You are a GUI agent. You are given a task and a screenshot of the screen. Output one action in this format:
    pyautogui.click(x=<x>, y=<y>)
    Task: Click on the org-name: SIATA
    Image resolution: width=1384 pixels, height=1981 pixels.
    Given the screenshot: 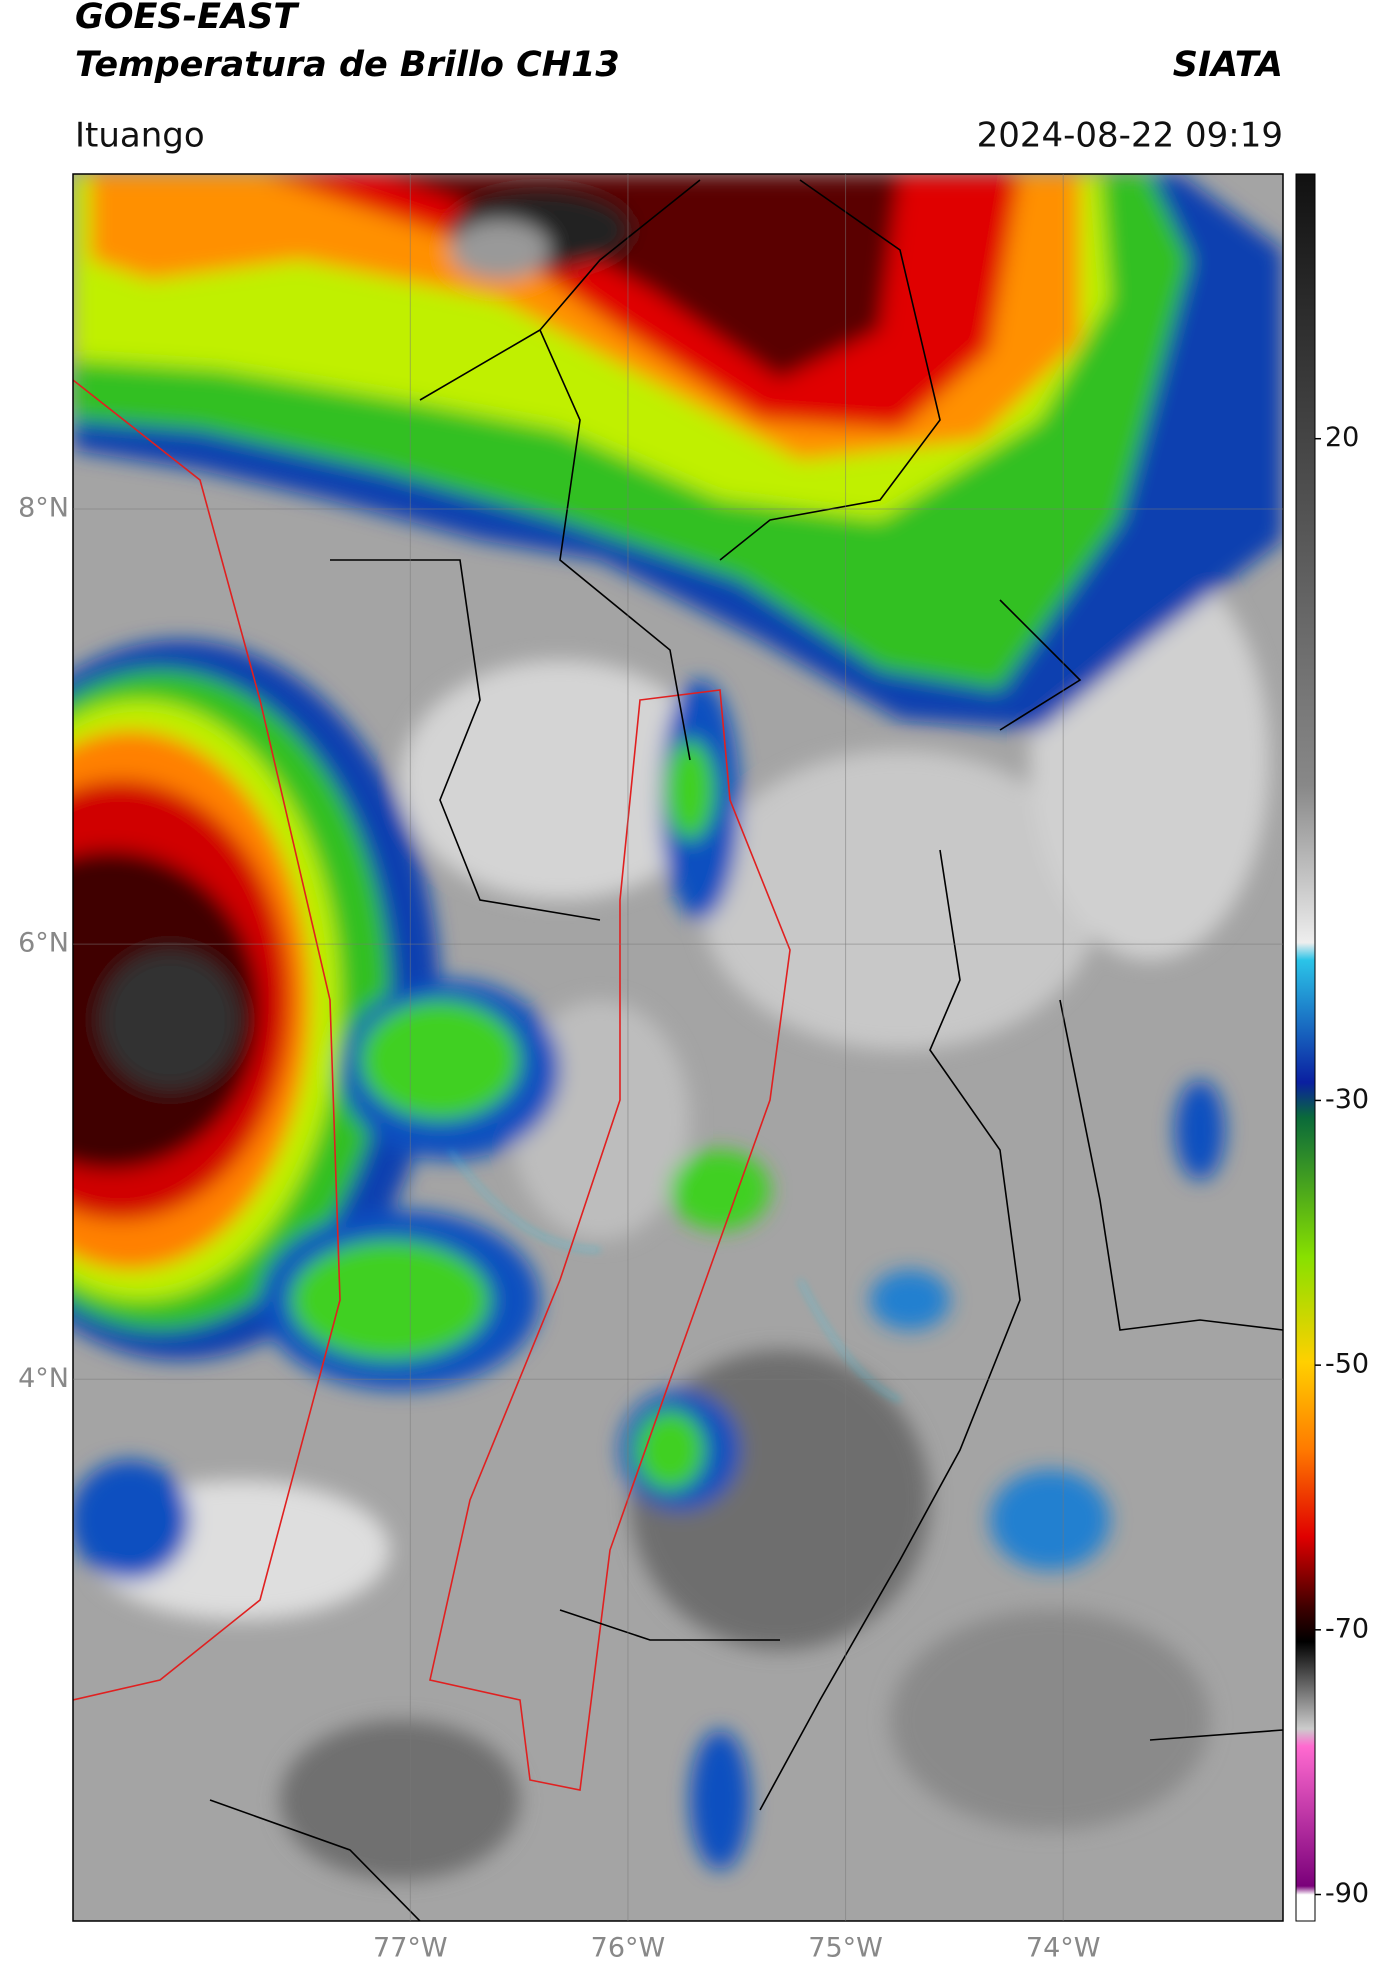 What is the action you would take?
    pyautogui.click(x=1228, y=65)
    